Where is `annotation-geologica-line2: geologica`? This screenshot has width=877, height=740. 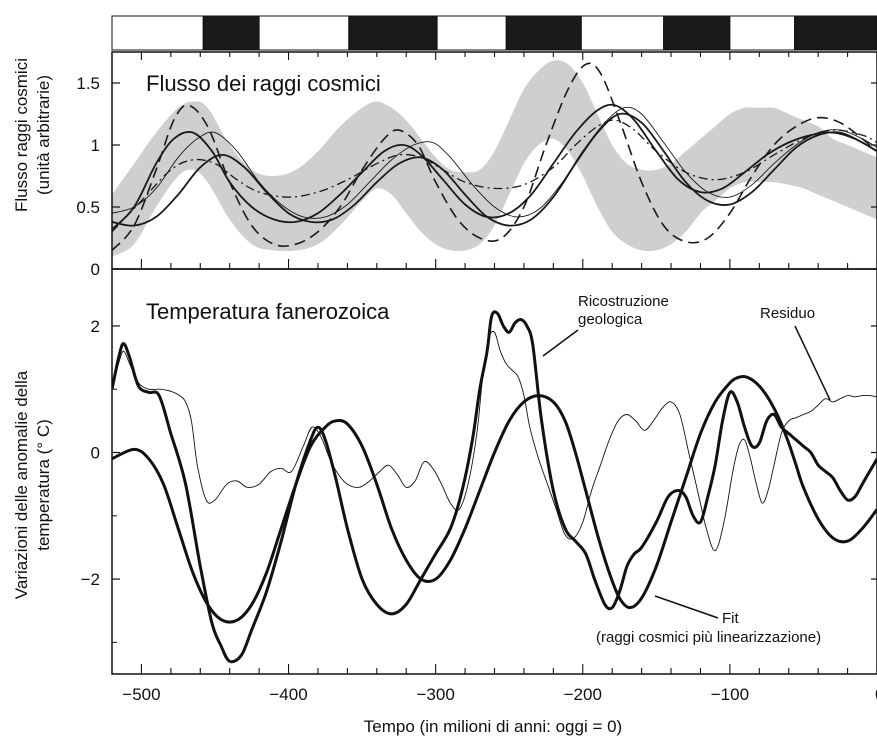 annotation-geologica-line2: geologica is located at coordinates (610, 319).